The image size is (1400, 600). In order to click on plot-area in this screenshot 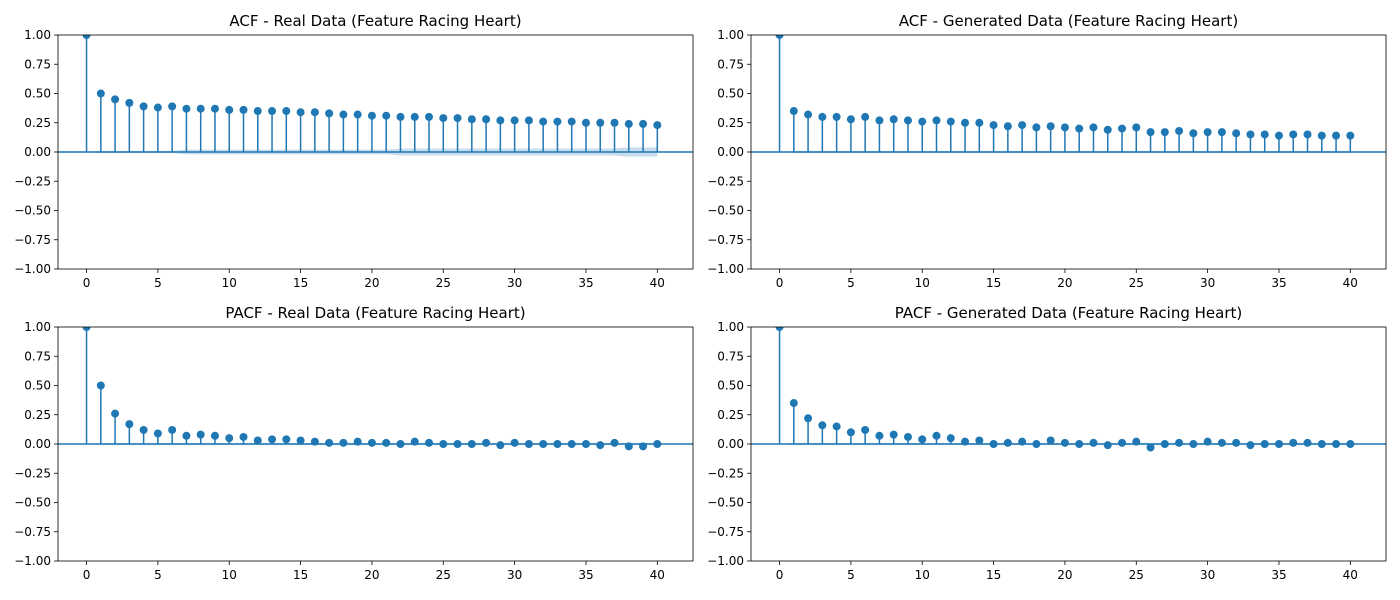, I will do `click(375, 96)`.